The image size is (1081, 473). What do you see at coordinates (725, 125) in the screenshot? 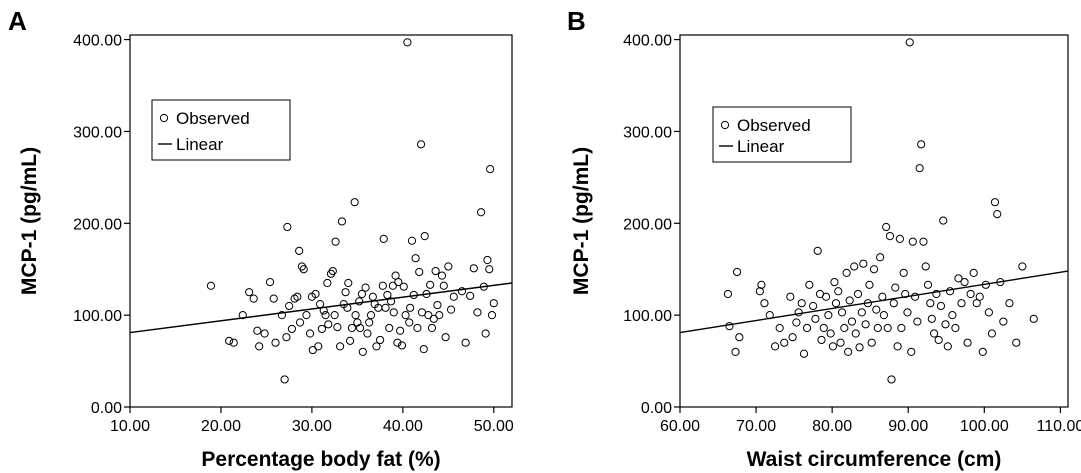
I see `legend-observed-marker` at bounding box center [725, 125].